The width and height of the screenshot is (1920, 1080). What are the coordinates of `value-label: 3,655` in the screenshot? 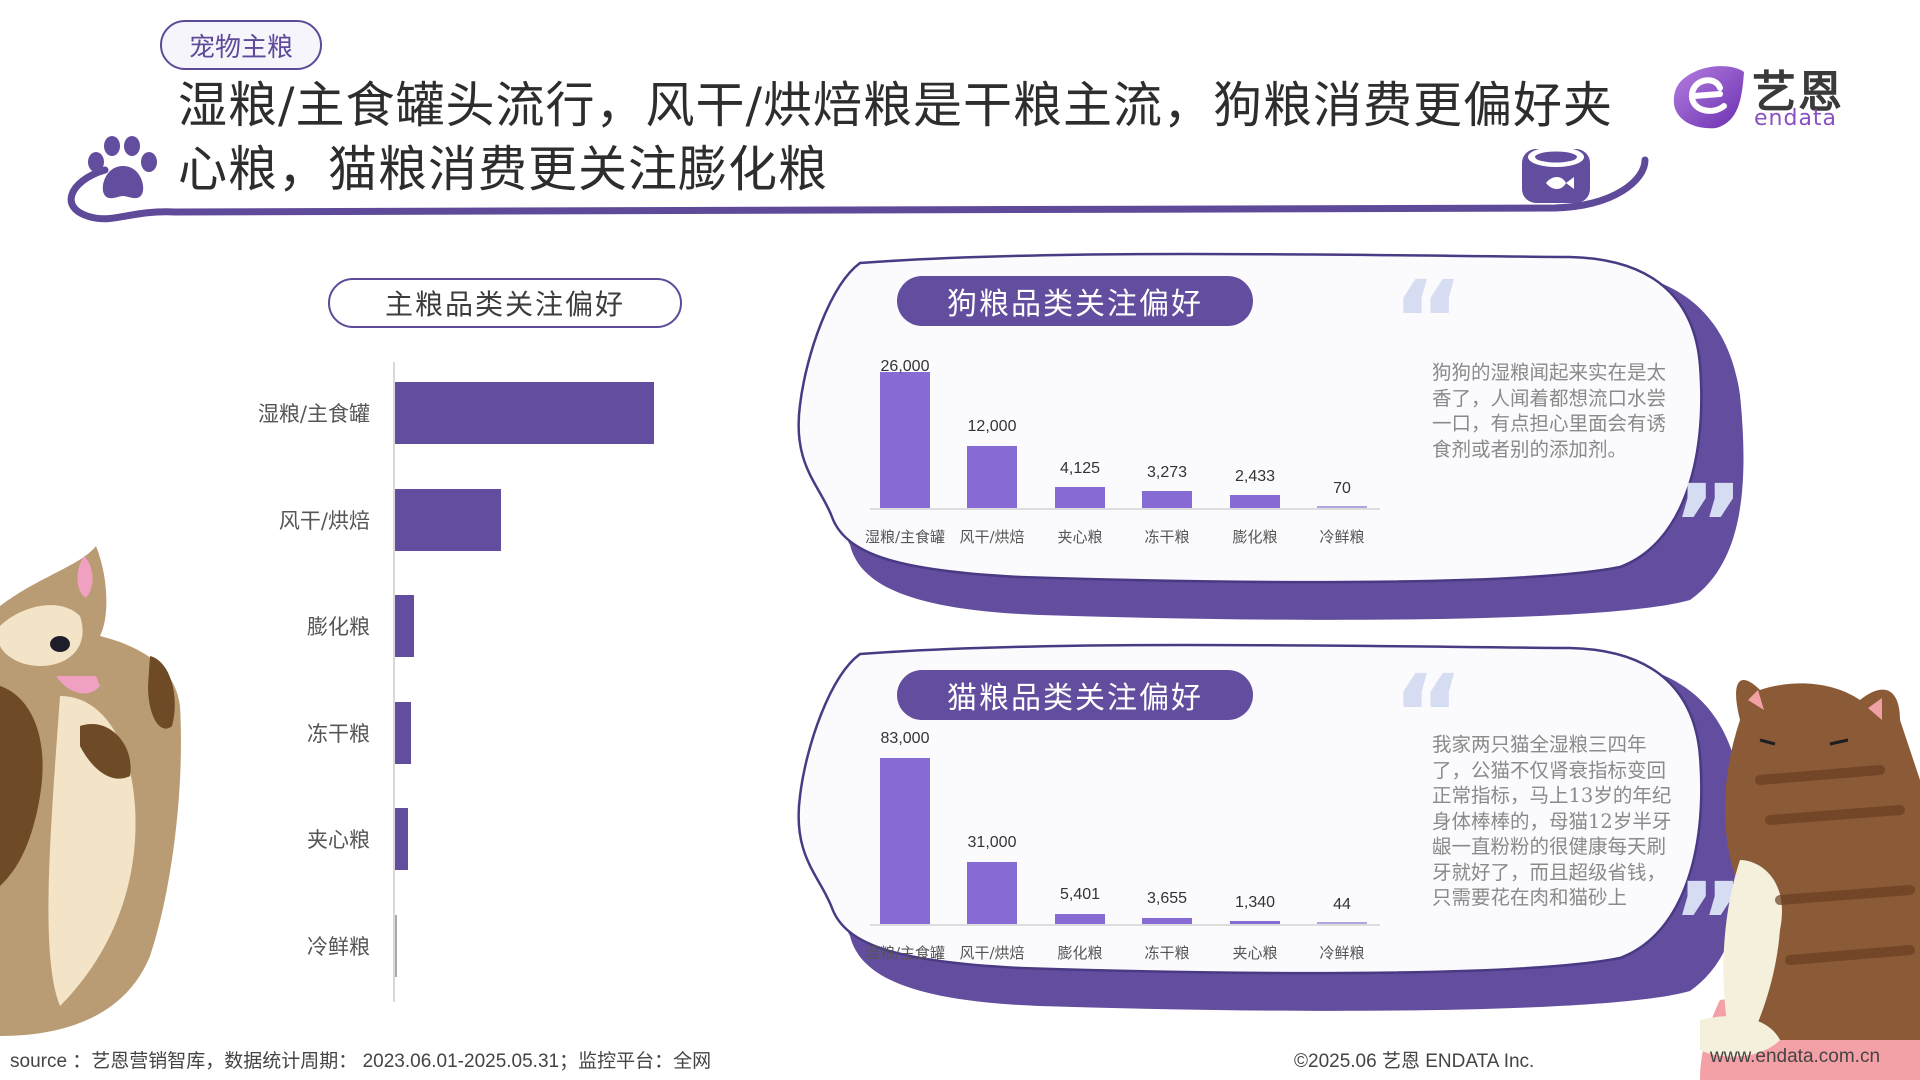 It's located at (1167, 898).